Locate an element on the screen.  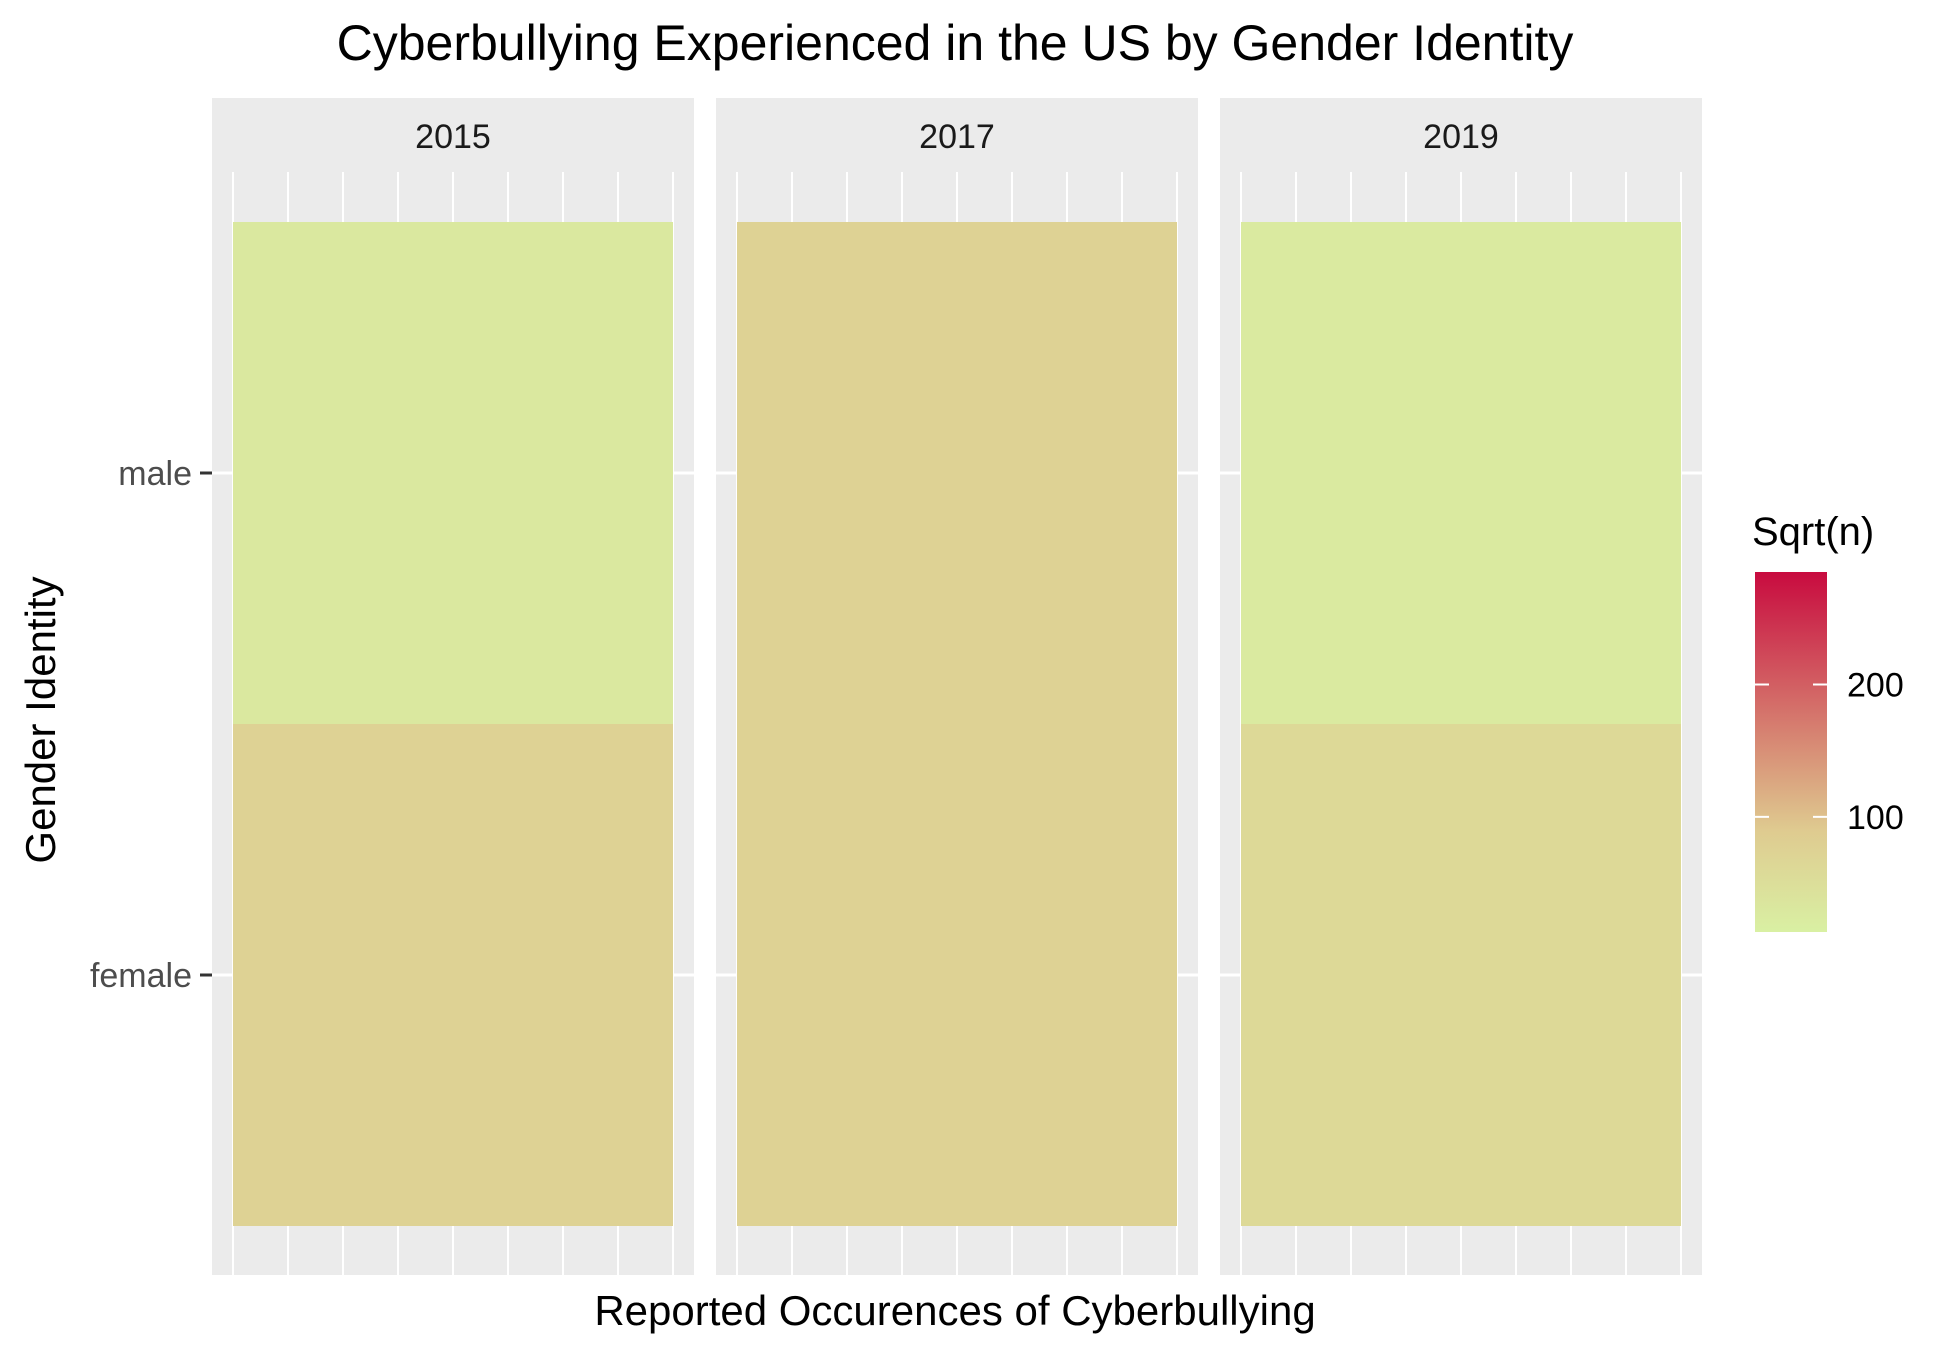
legend-ticks: 100 200 is located at coordinates (1829, 752).